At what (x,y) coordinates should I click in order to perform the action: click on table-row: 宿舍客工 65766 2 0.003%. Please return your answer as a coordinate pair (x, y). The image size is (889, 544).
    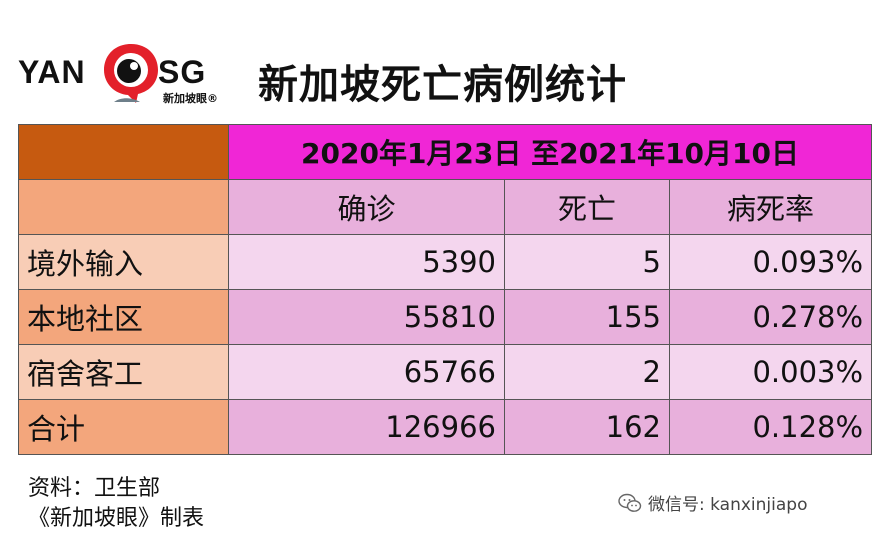
    Looking at the image, I should click on (445, 372).